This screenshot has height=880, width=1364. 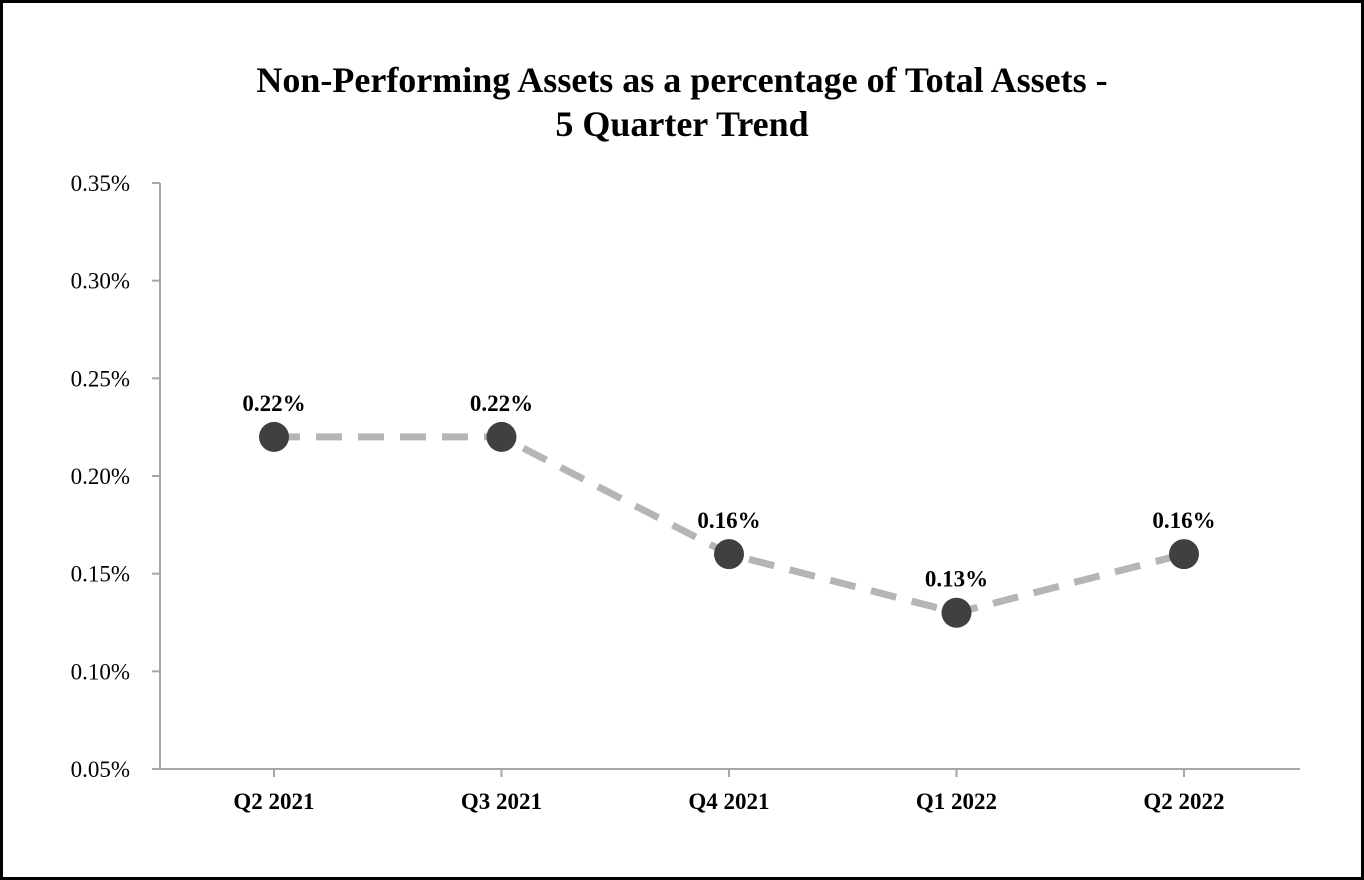 I want to click on y-tick-label: 0.10%, so click(x=100, y=671).